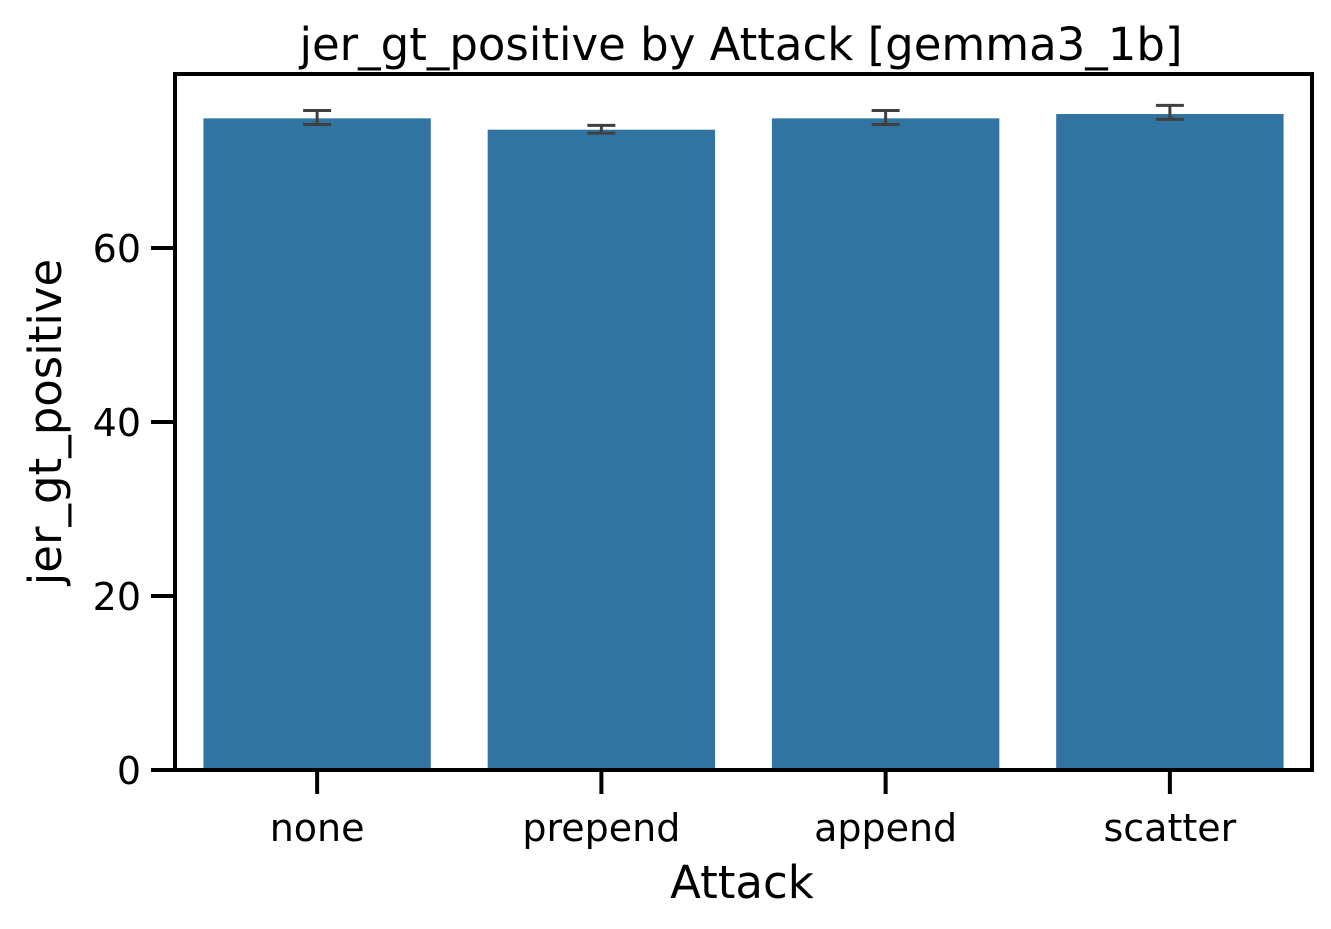  Describe the element at coordinates (601, 129) in the screenshot. I see `error-bar-prepend` at that location.